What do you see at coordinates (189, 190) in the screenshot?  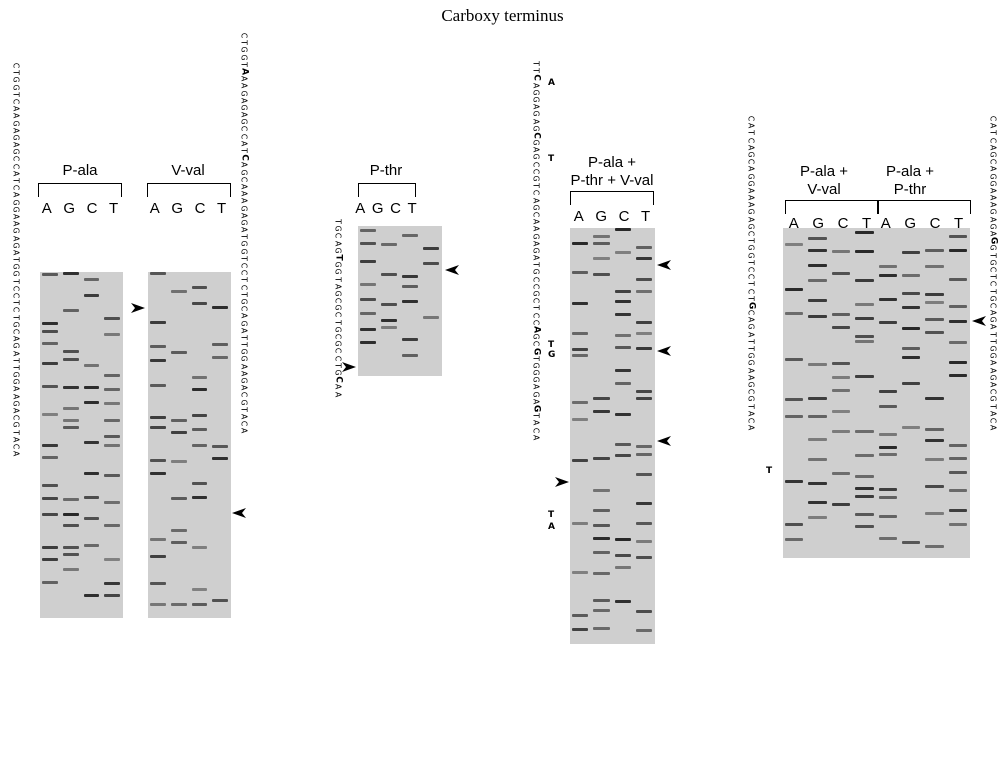 I see `bracket-v-val` at bounding box center [189, 190].